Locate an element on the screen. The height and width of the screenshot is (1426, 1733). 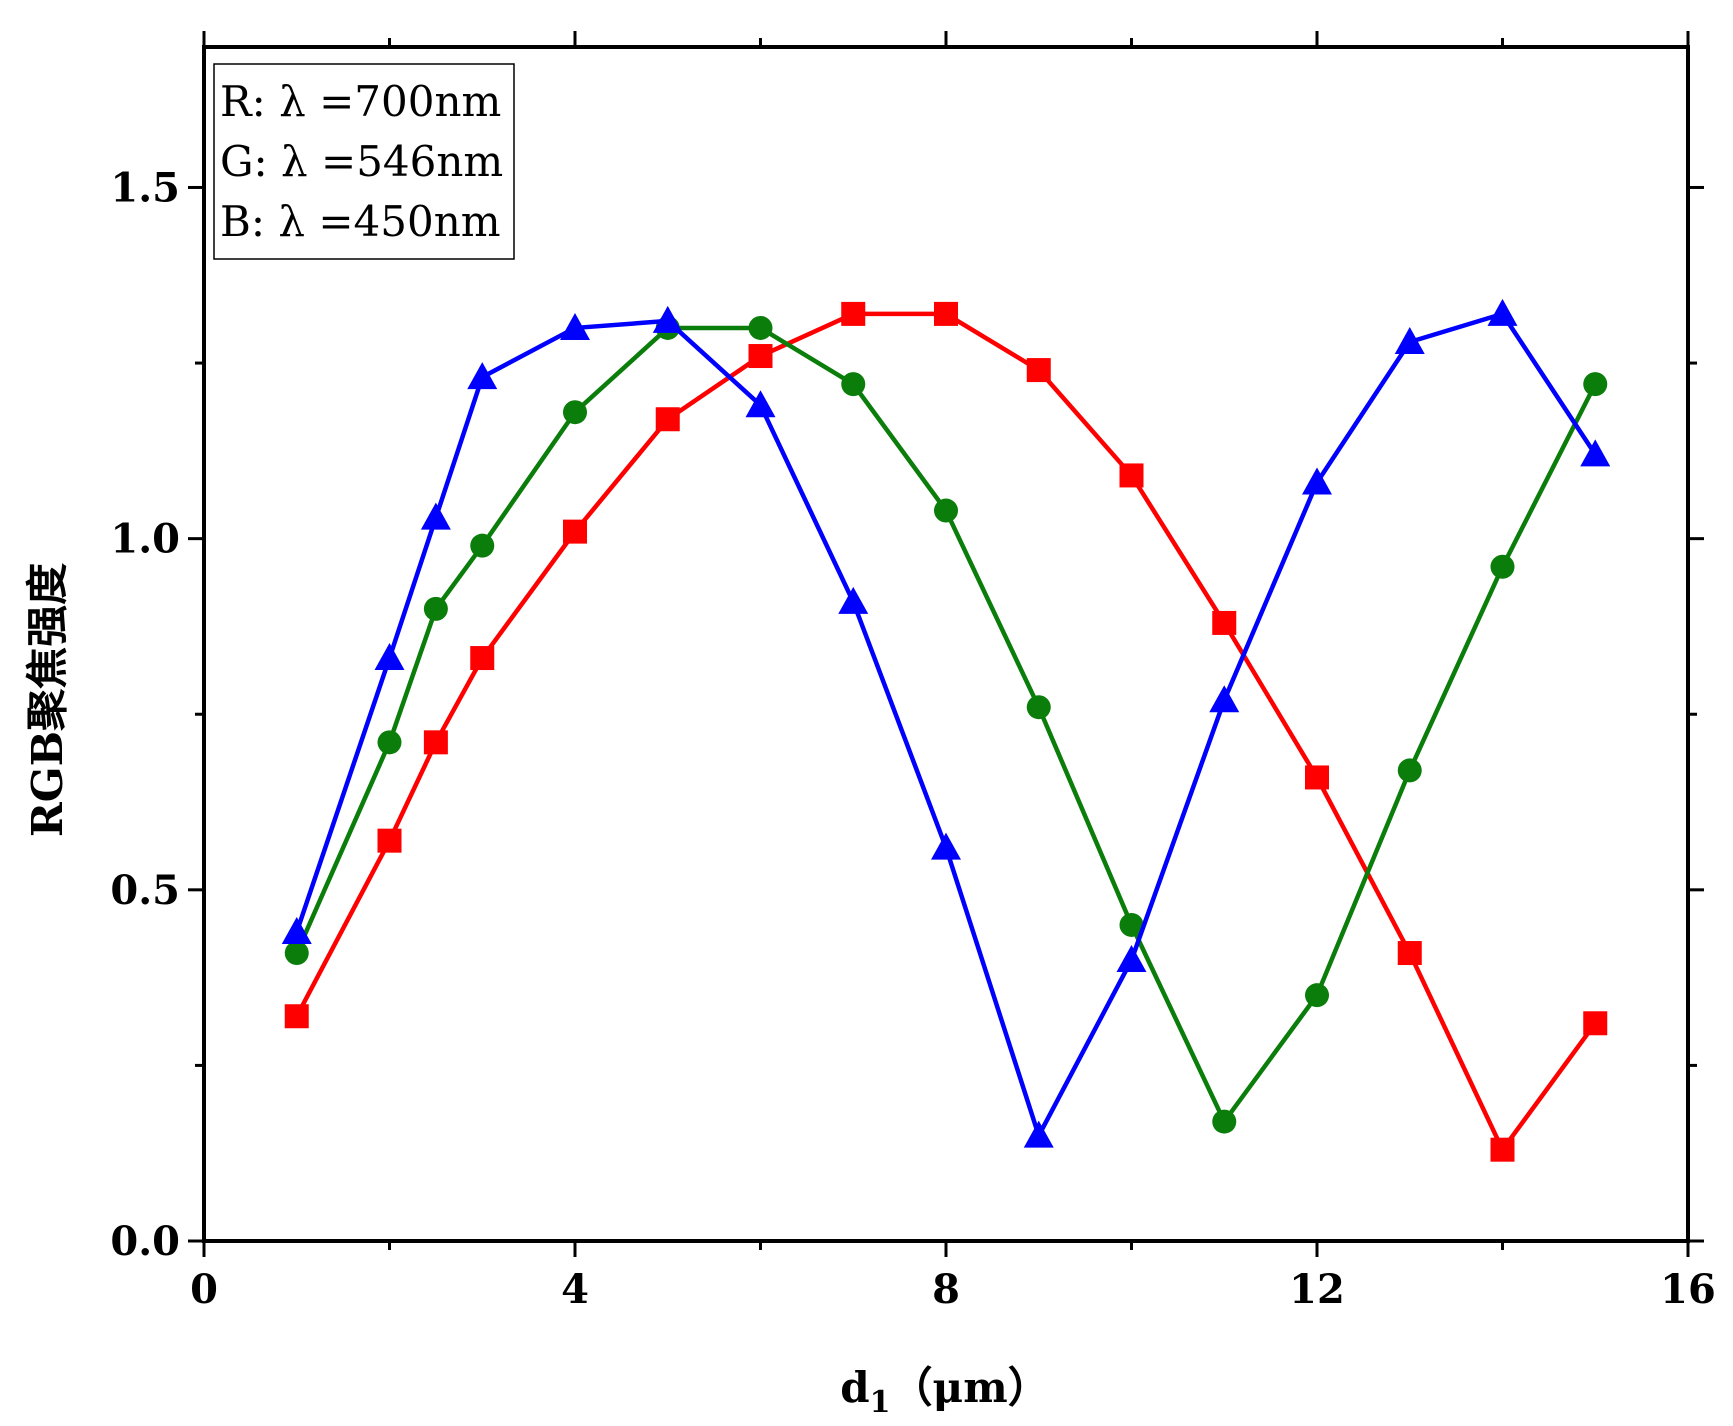
x-axis-title: d1（μm） is located at coordinates (944, 1391).